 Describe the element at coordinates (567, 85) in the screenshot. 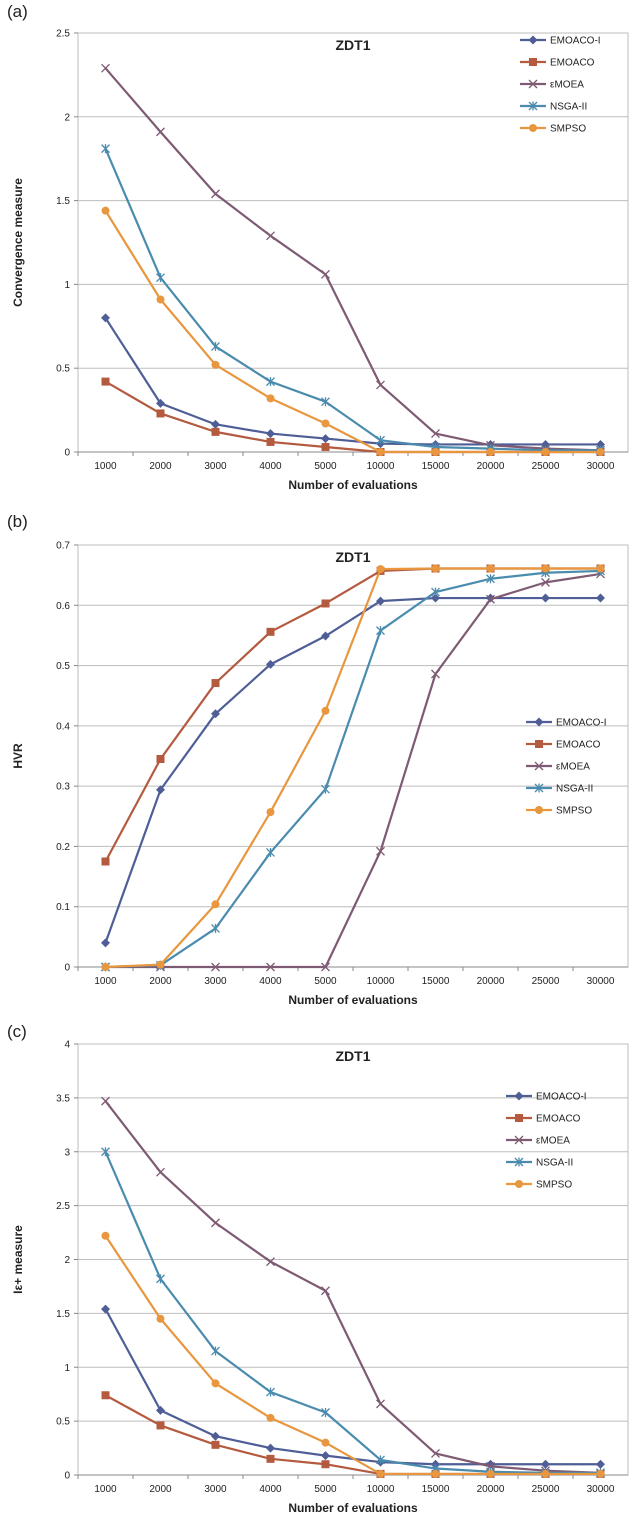

I see `legend-label: εMOEA` at that location.